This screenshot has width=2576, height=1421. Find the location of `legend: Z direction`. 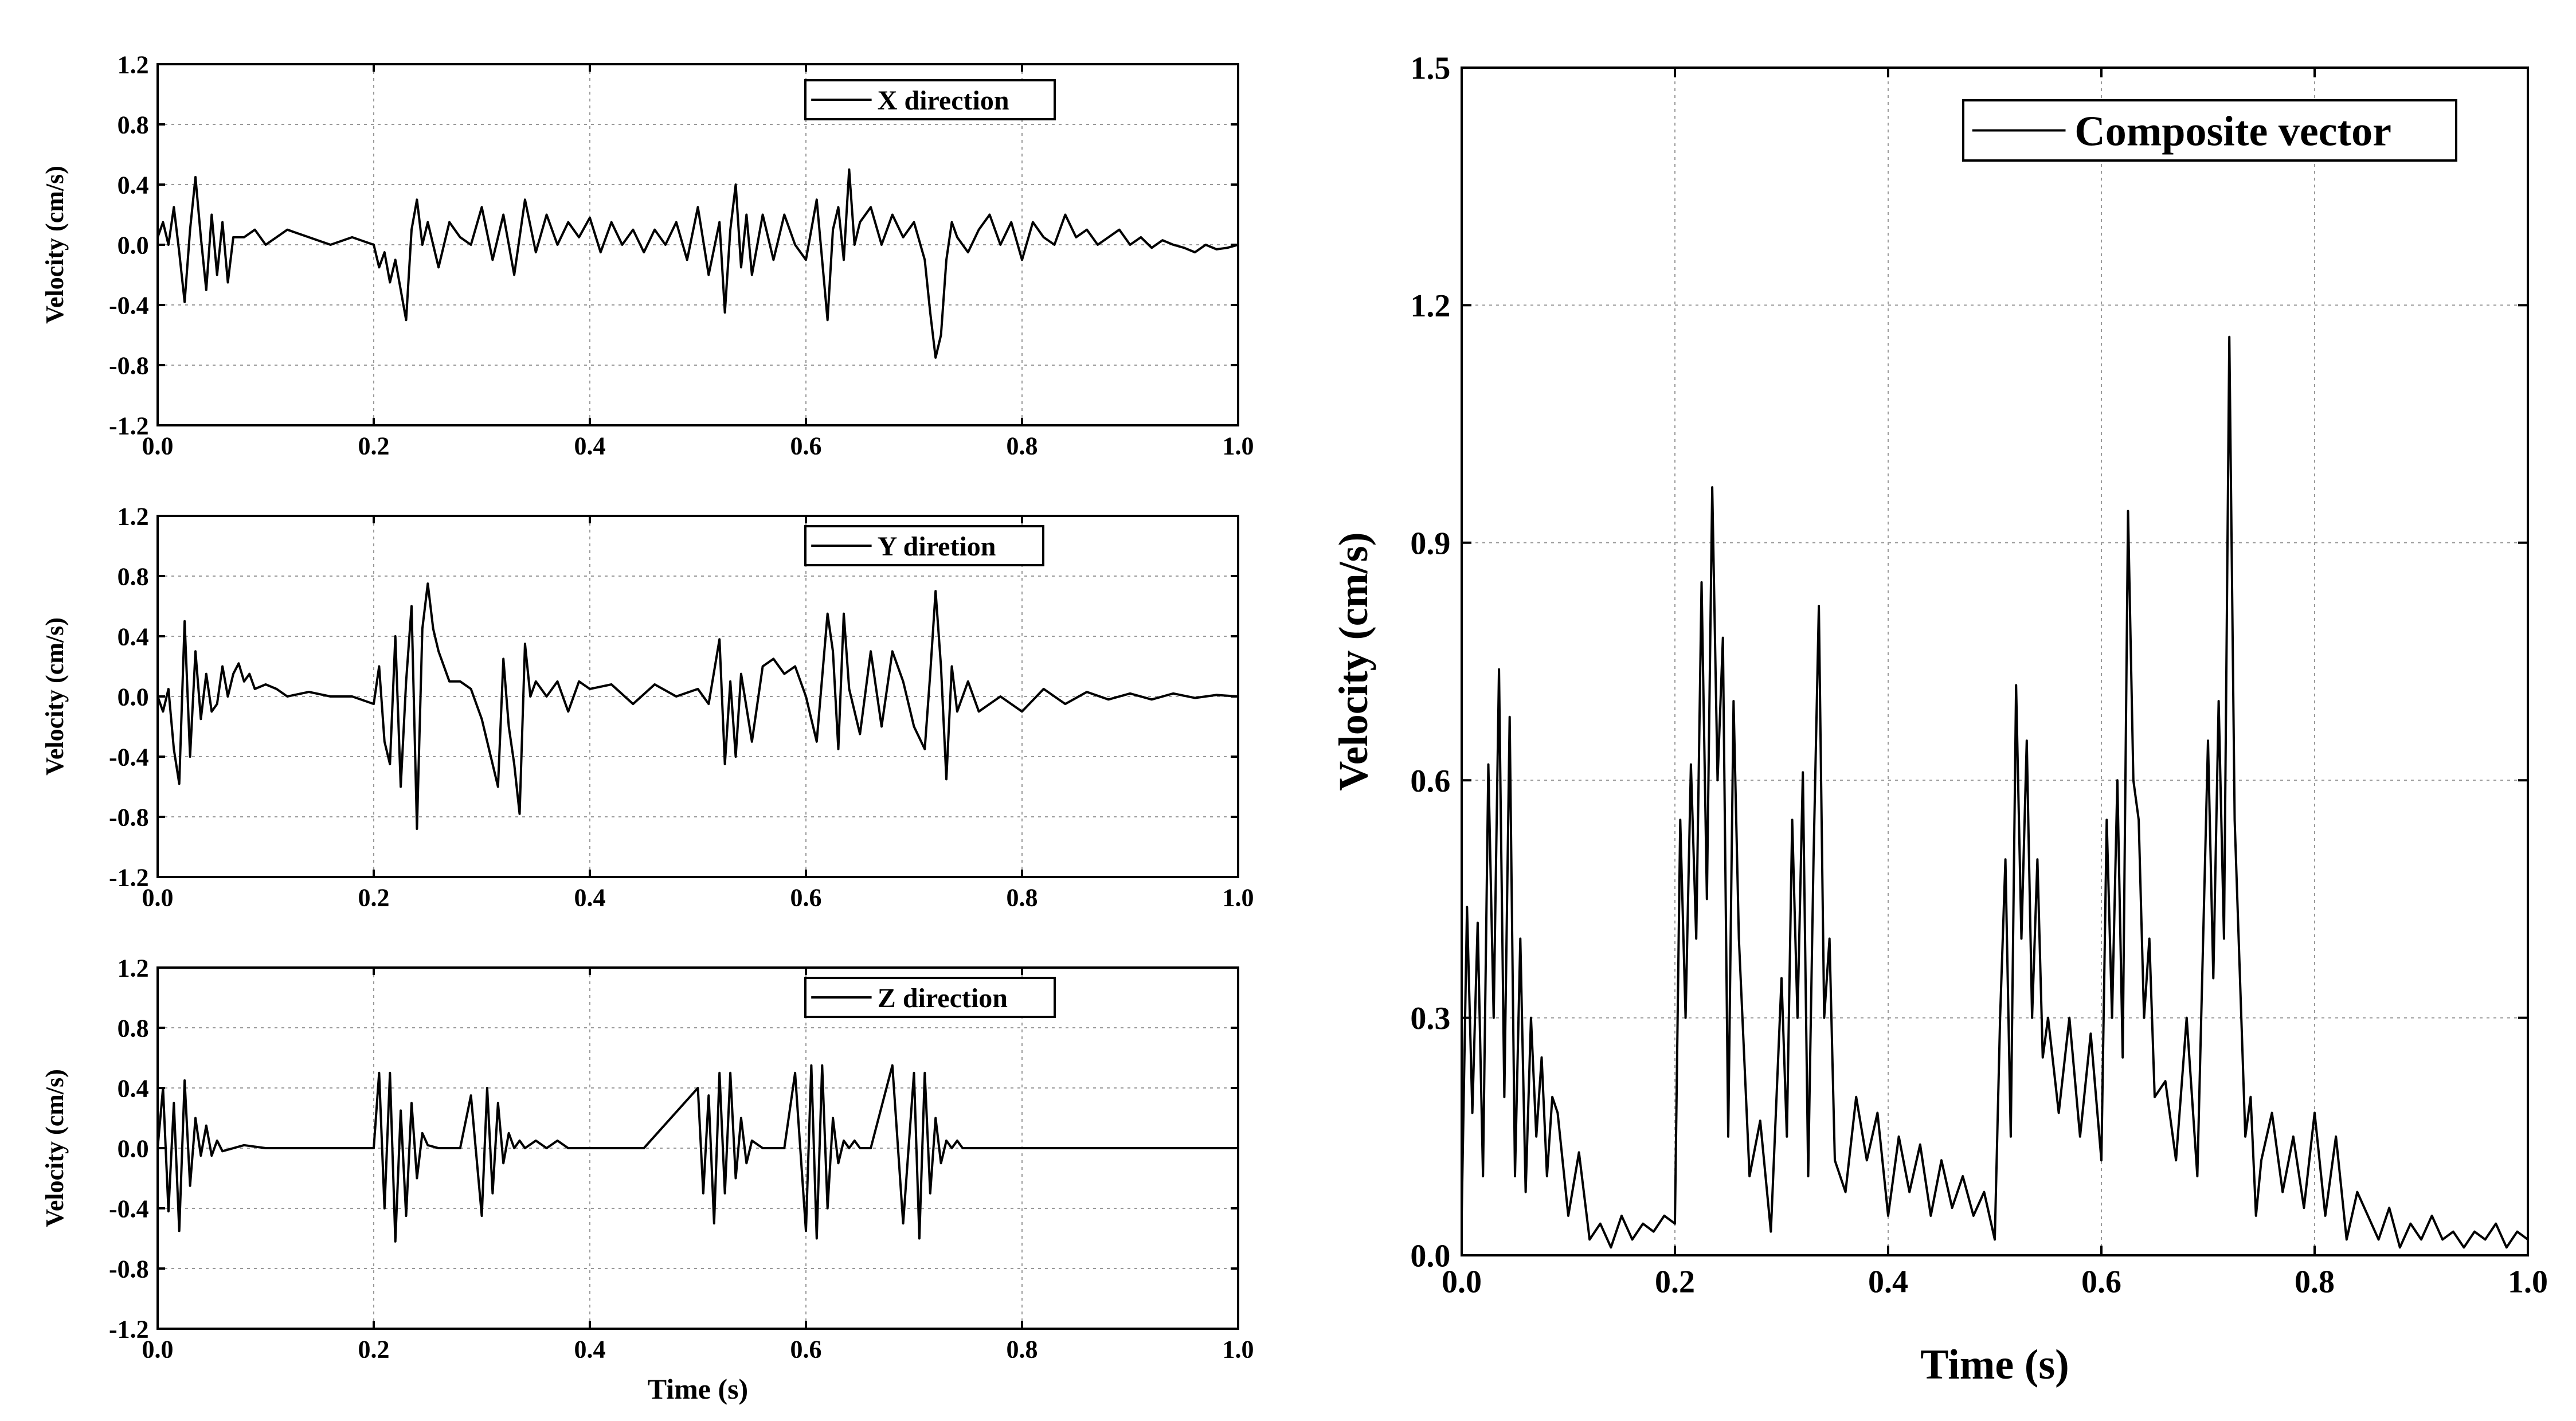

legend: Z direction is located at coordinates (930, 997).